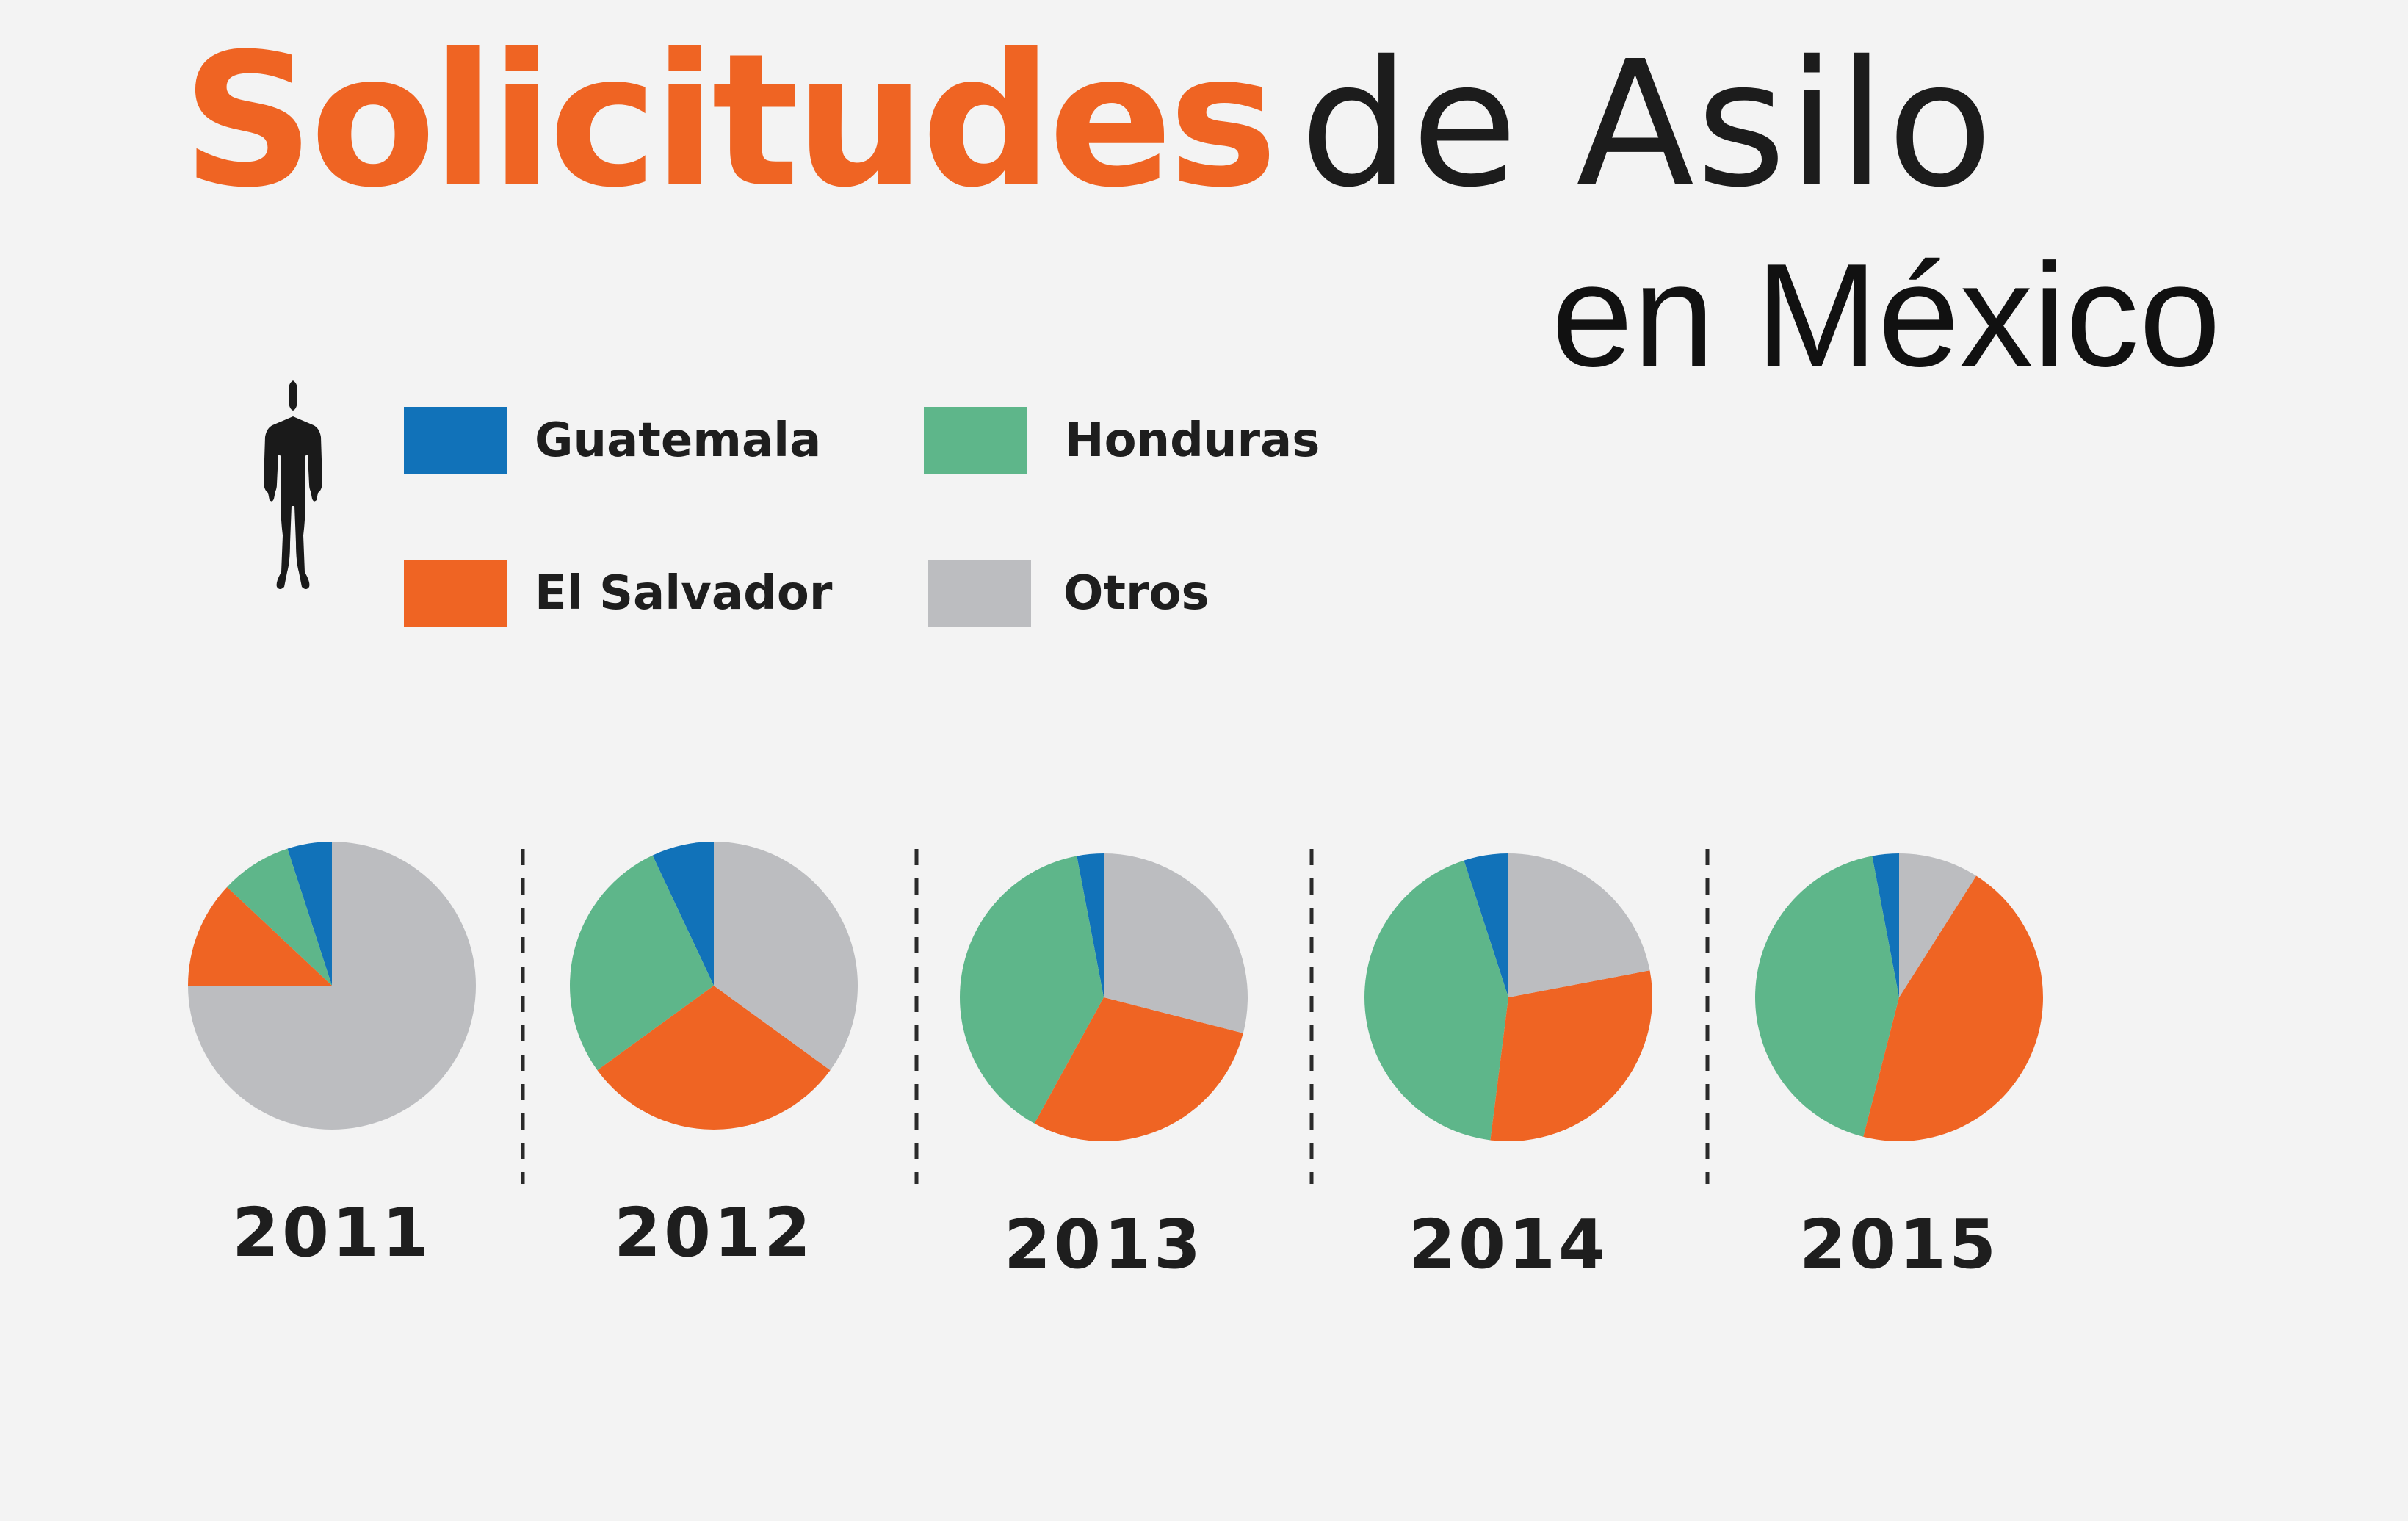  What do you see at coordinates (1436, 1000) in the screenshot?
I see `pie-slice-2014-honduras` at bounding box center [1436, 1000].